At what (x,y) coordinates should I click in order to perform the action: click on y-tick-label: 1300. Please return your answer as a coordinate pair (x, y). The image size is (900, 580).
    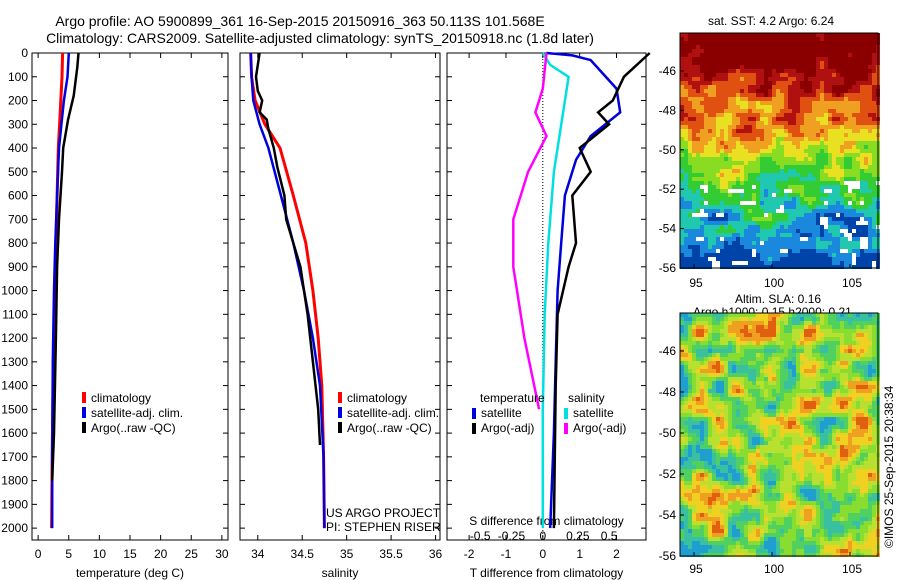
    Looking at the image, I should click on (14, 362).